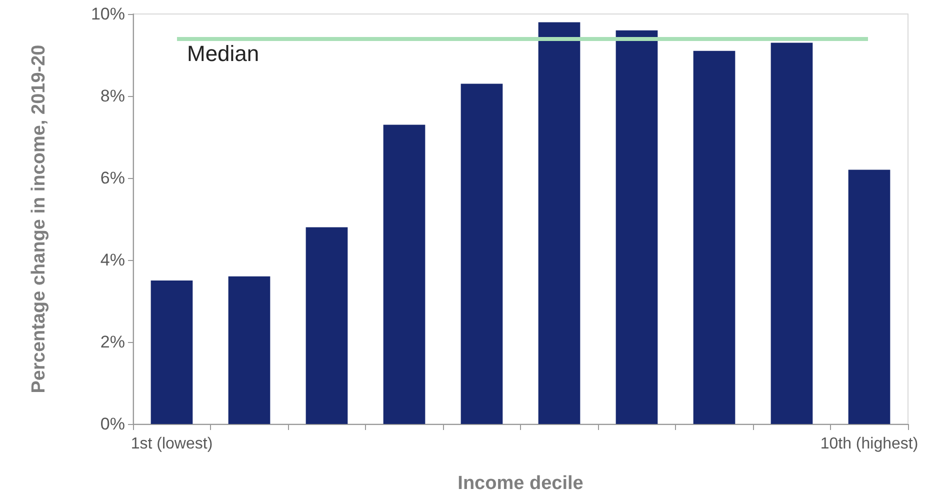  What do you see at coordinates (107, 14) in the screenshot?
I see `y-tick-label: 10%` at bounding box center [107, 14].